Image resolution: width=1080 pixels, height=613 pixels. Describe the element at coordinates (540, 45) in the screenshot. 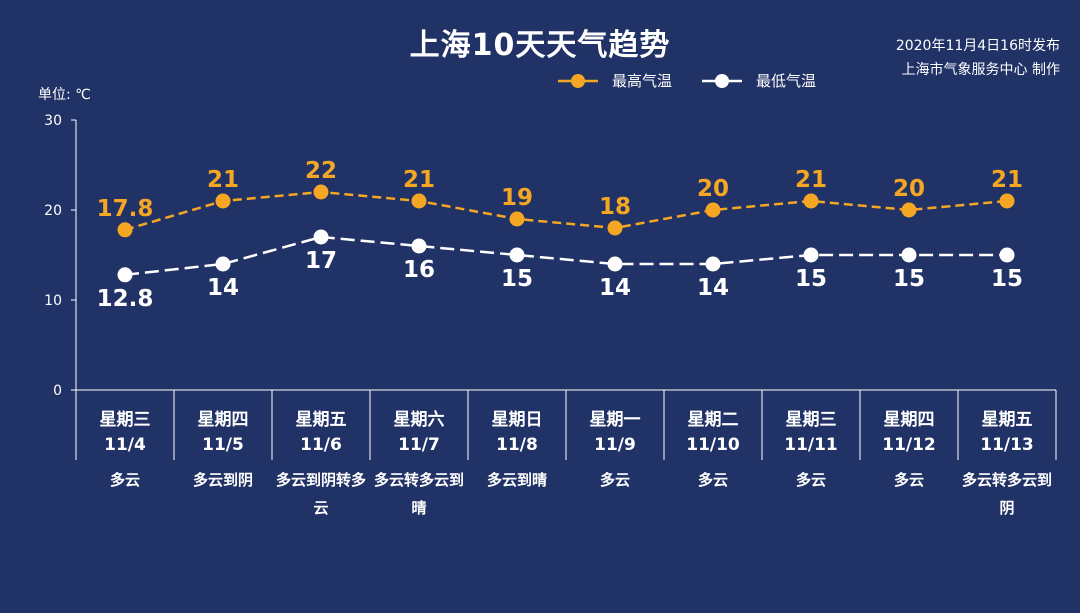

I see `chart-title: 上海10天天气趋势` at that location.